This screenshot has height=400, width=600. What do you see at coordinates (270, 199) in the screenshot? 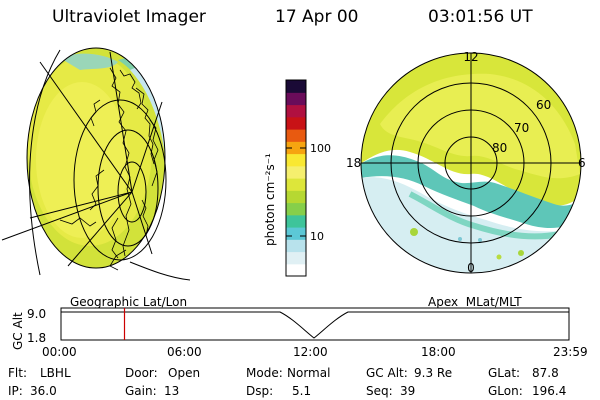
I see `colorbar-unit-label: photon cm⁻²s⁻¹` at bounding box center [270, 199].